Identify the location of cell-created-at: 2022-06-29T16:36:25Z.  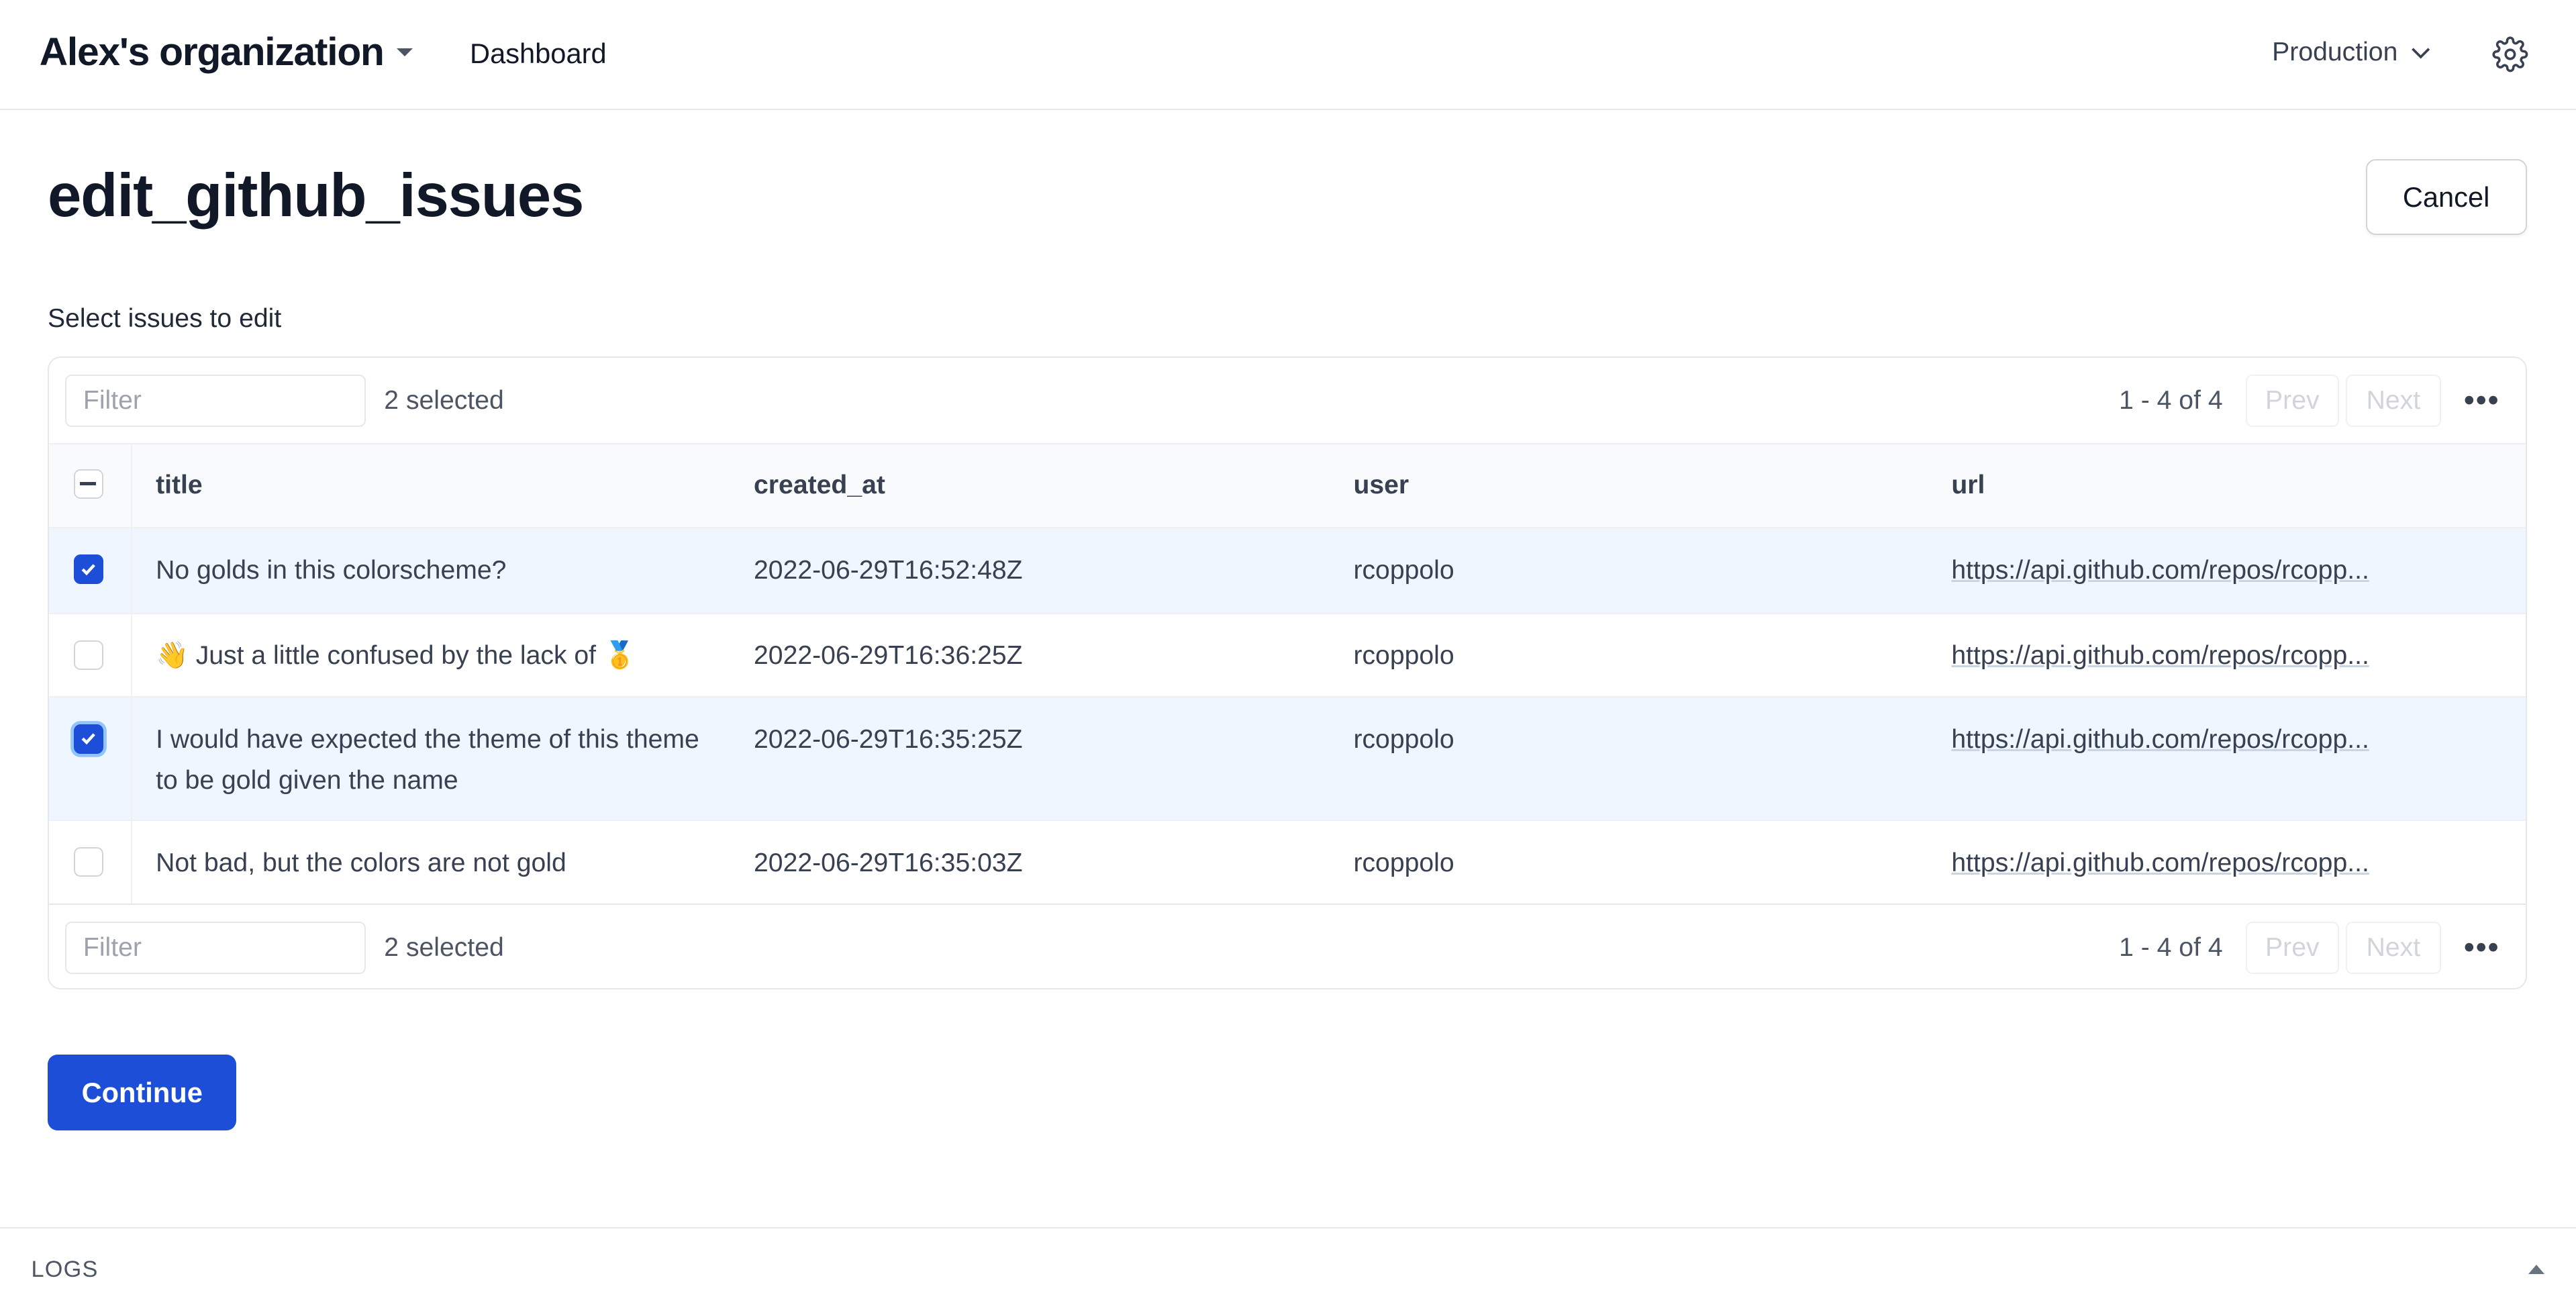
(888, 656).